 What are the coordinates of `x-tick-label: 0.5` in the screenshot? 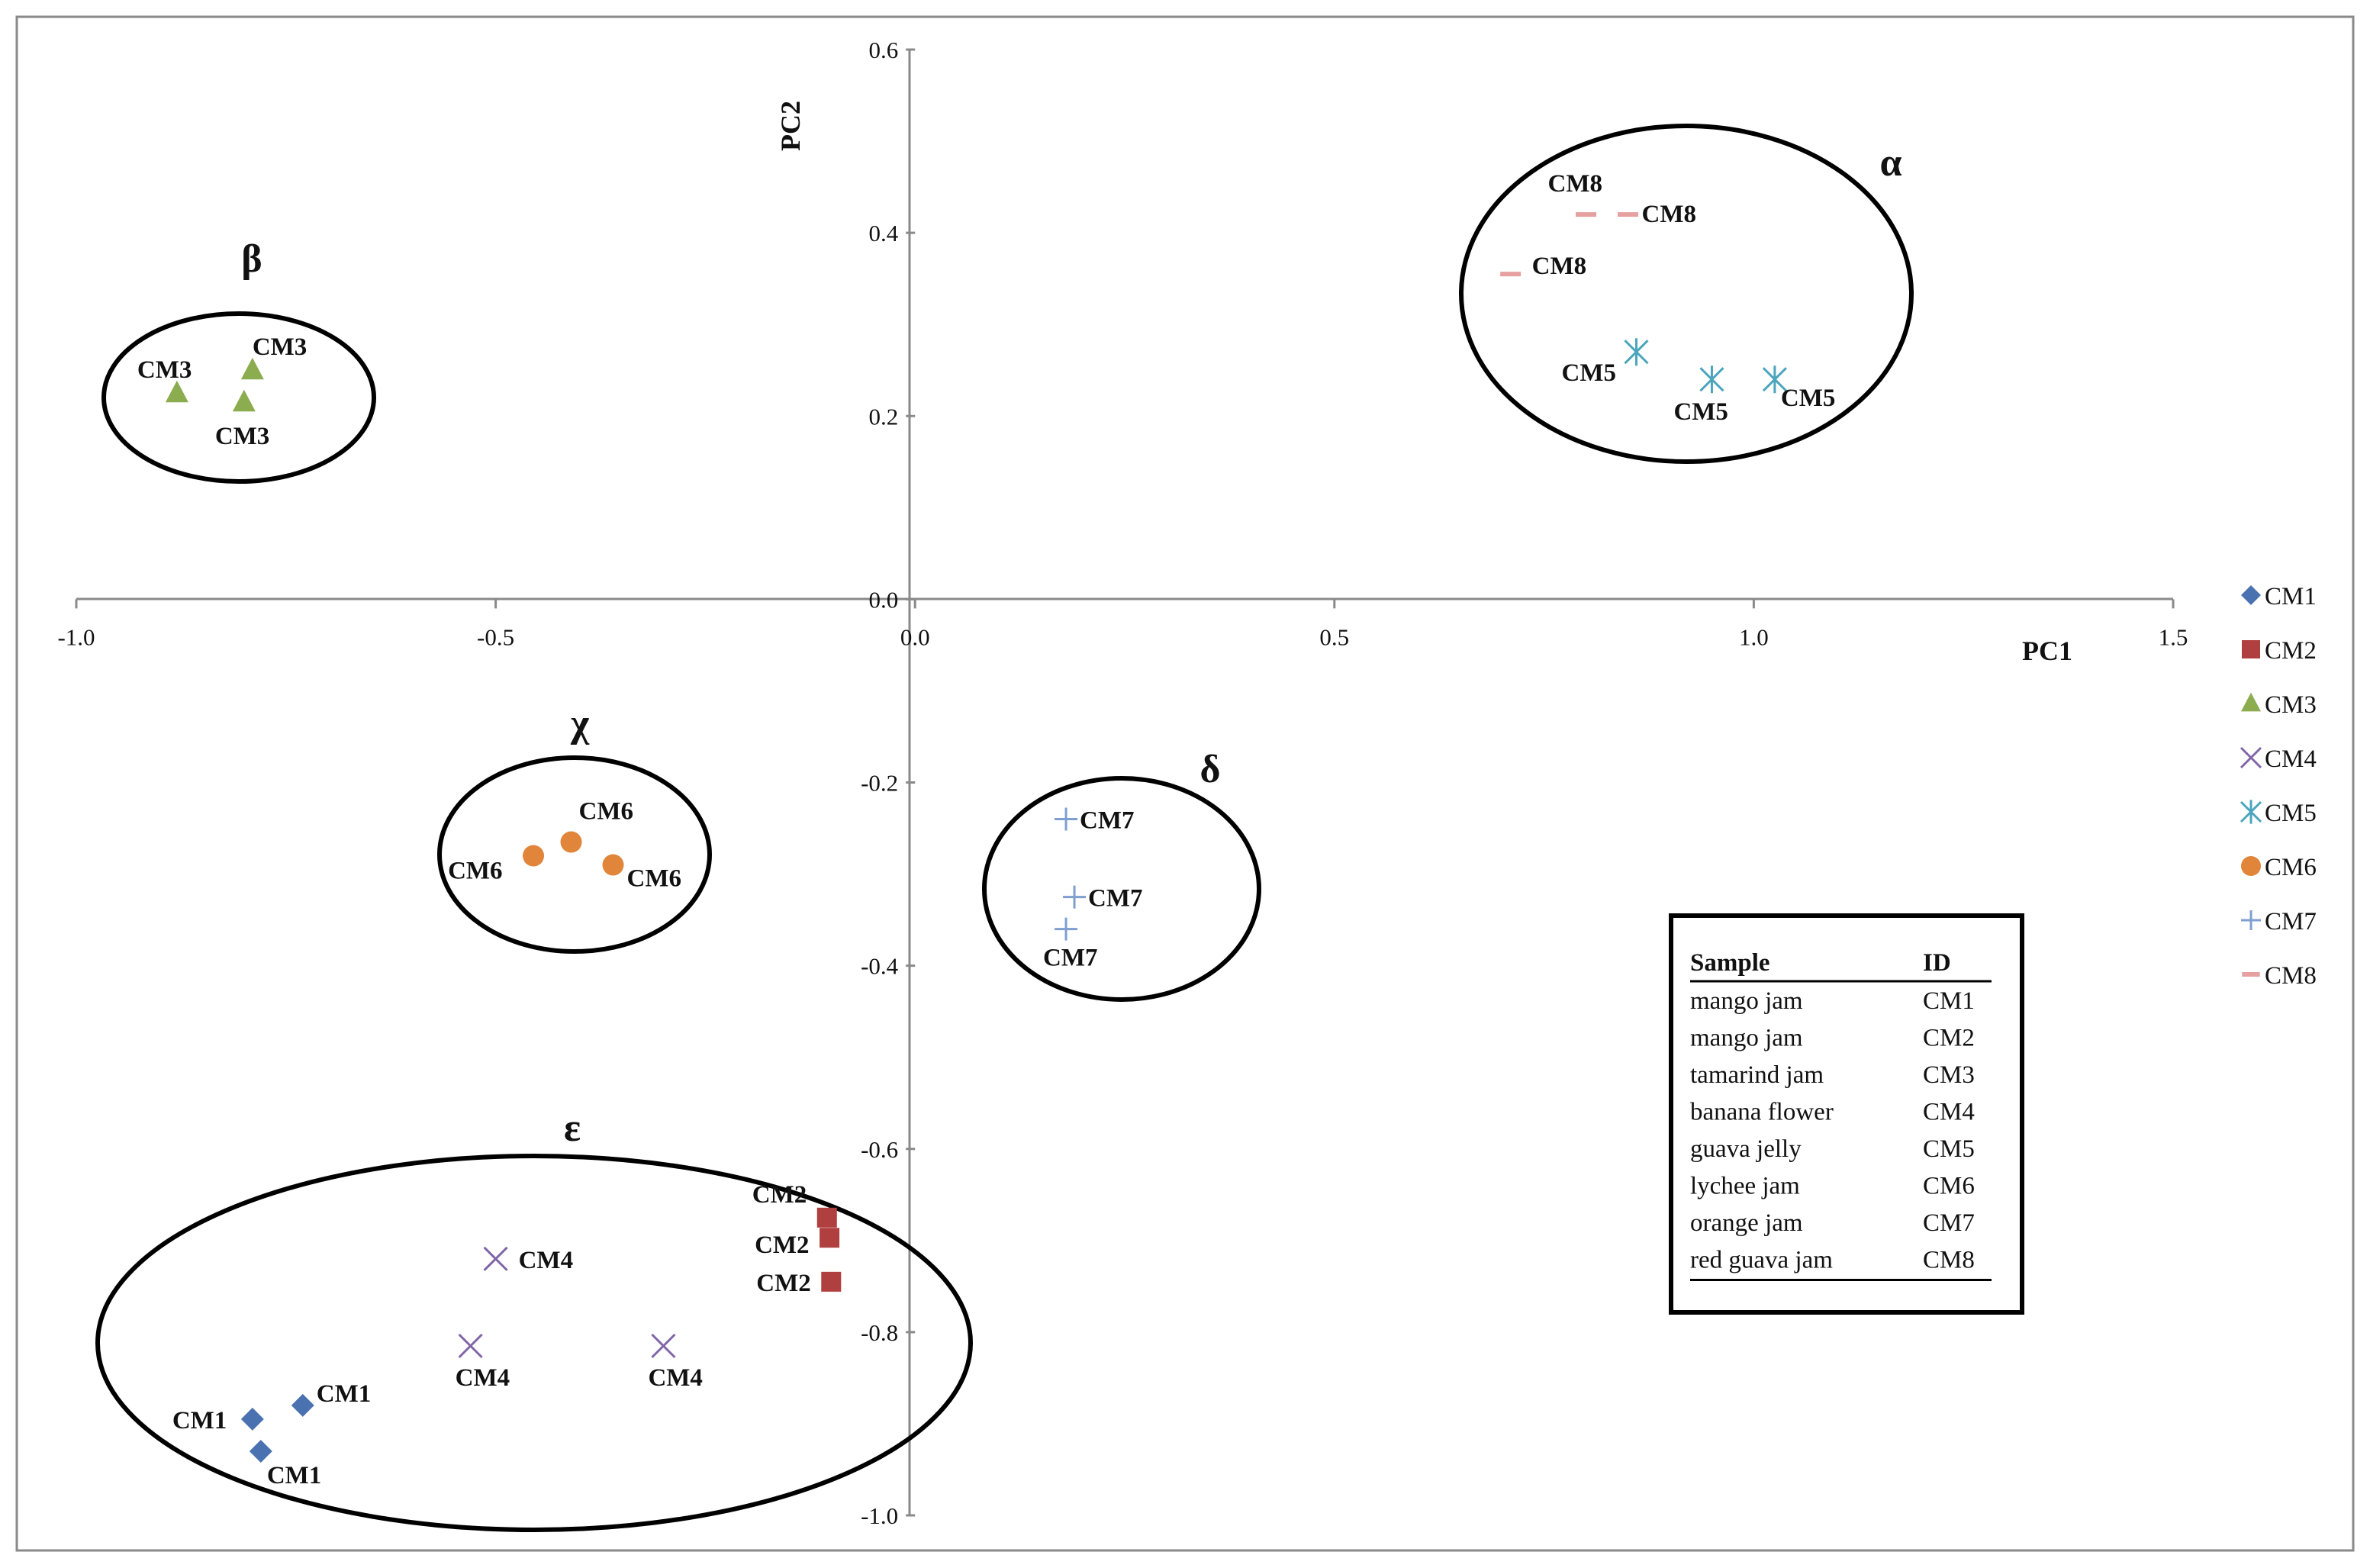 It's located at (1334, 636).